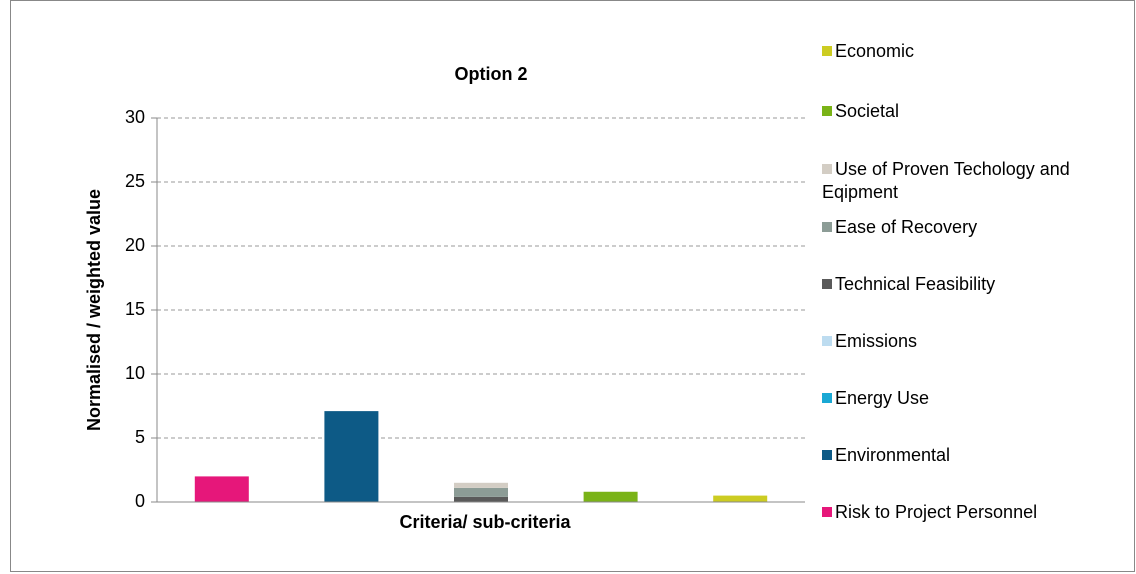 This screenshot has height=574, width=1136. I want to click on legend-item: Economic, so click(972, 51).